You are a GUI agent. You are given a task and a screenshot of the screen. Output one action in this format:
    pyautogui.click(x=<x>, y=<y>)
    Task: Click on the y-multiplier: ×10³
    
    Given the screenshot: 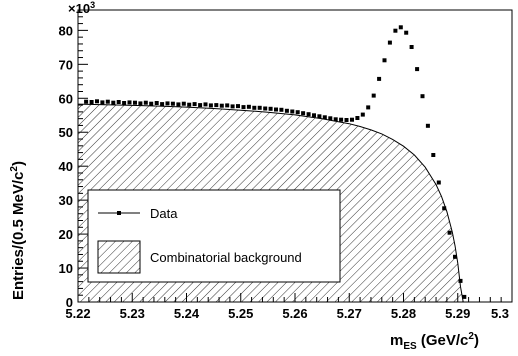 What is the action you would take?
    pyautogui.click(x=81, y=8)
    